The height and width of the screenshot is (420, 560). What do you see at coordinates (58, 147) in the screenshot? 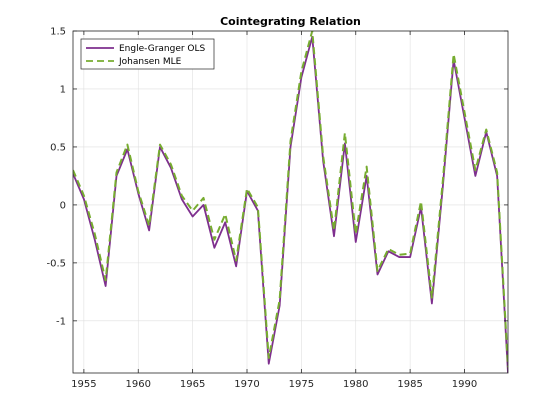
I see `y-tick-label: 0.5` at bounding box center [58, 147].